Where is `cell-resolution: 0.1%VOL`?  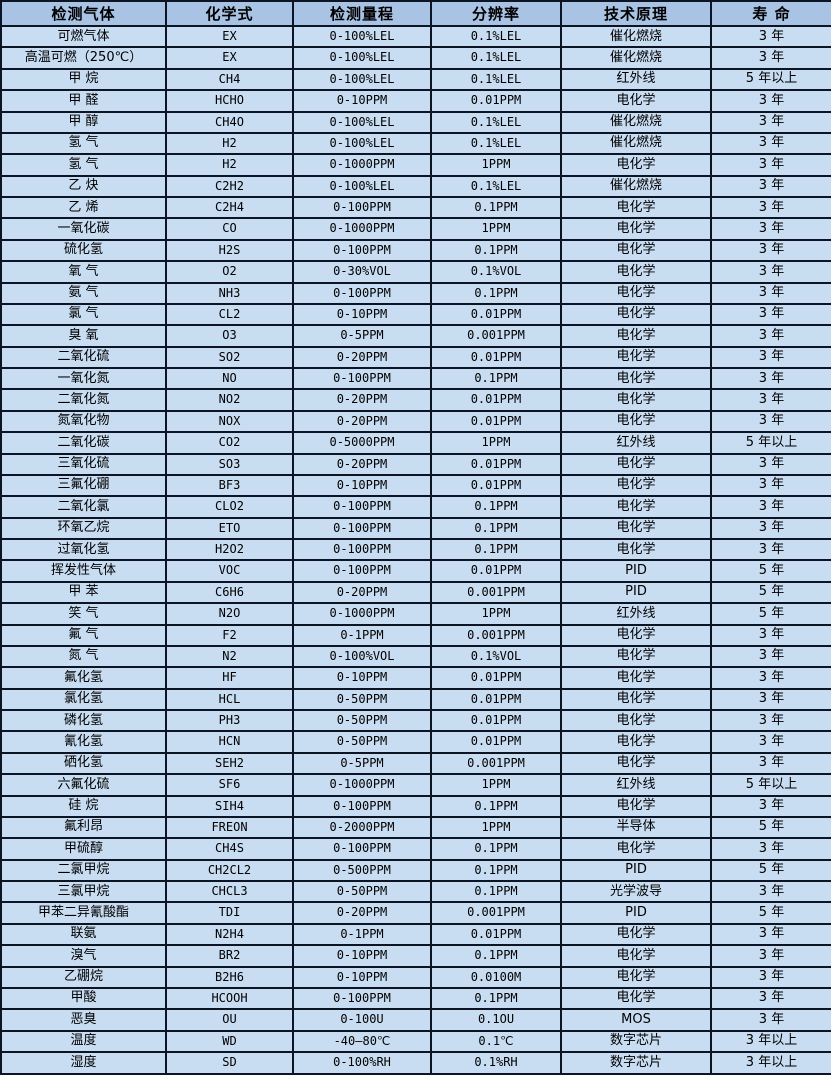
cell-resolution: 0.1%VOL is located at coordinates (496, 656).